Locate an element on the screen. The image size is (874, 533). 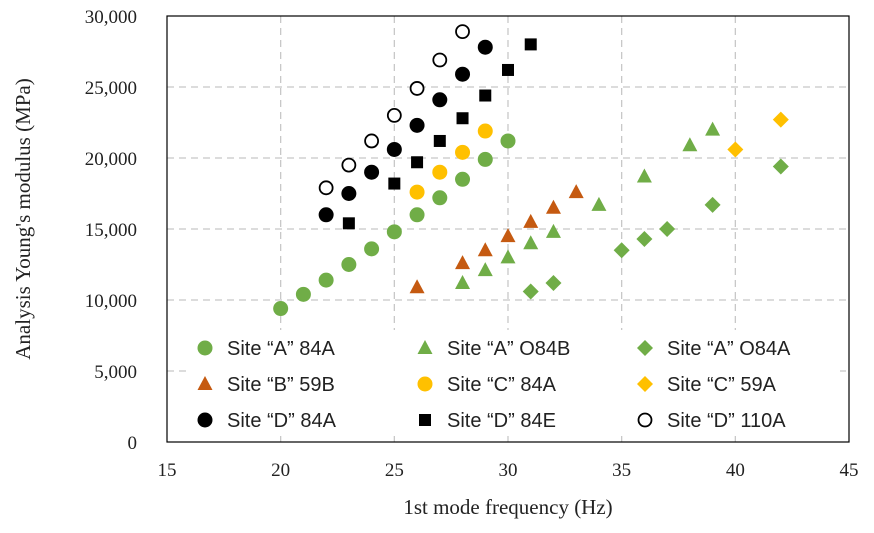
legend-entry: Site “D” 84A is located at coordinates (267, 421).